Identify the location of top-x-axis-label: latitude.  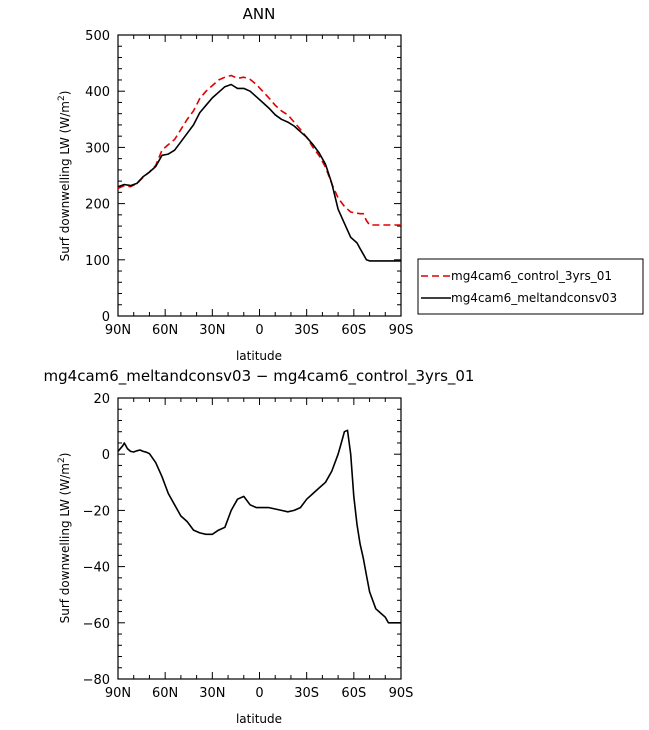
(259, 356).